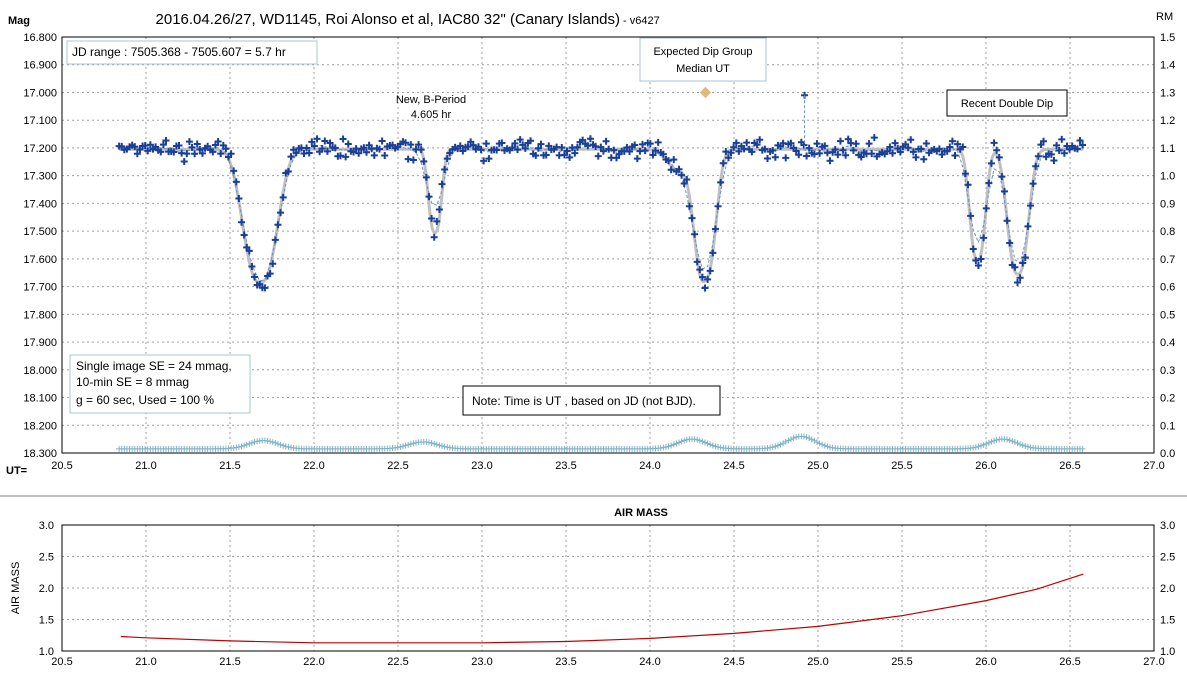 The width and height of the screenshot is (1187, 673). I want to click on jd-range-text: JD range : 7505.368 - 7505.607 = 5.7 hr, so click(179, 52).